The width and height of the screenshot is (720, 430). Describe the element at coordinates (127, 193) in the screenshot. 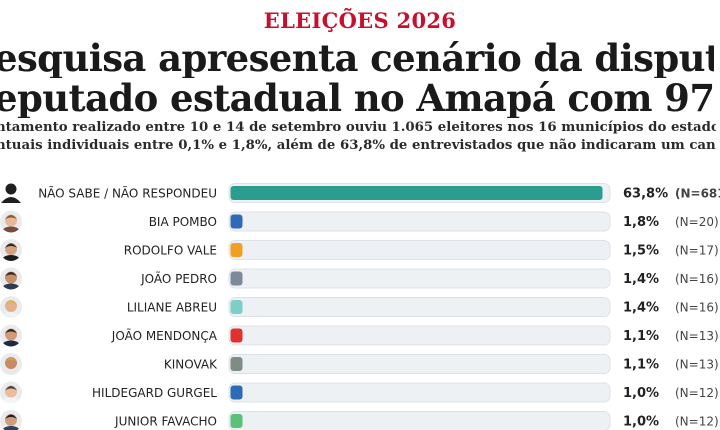

I see `candidate-name: NÃO SABE / NÃO RESPONDEU` at that location.